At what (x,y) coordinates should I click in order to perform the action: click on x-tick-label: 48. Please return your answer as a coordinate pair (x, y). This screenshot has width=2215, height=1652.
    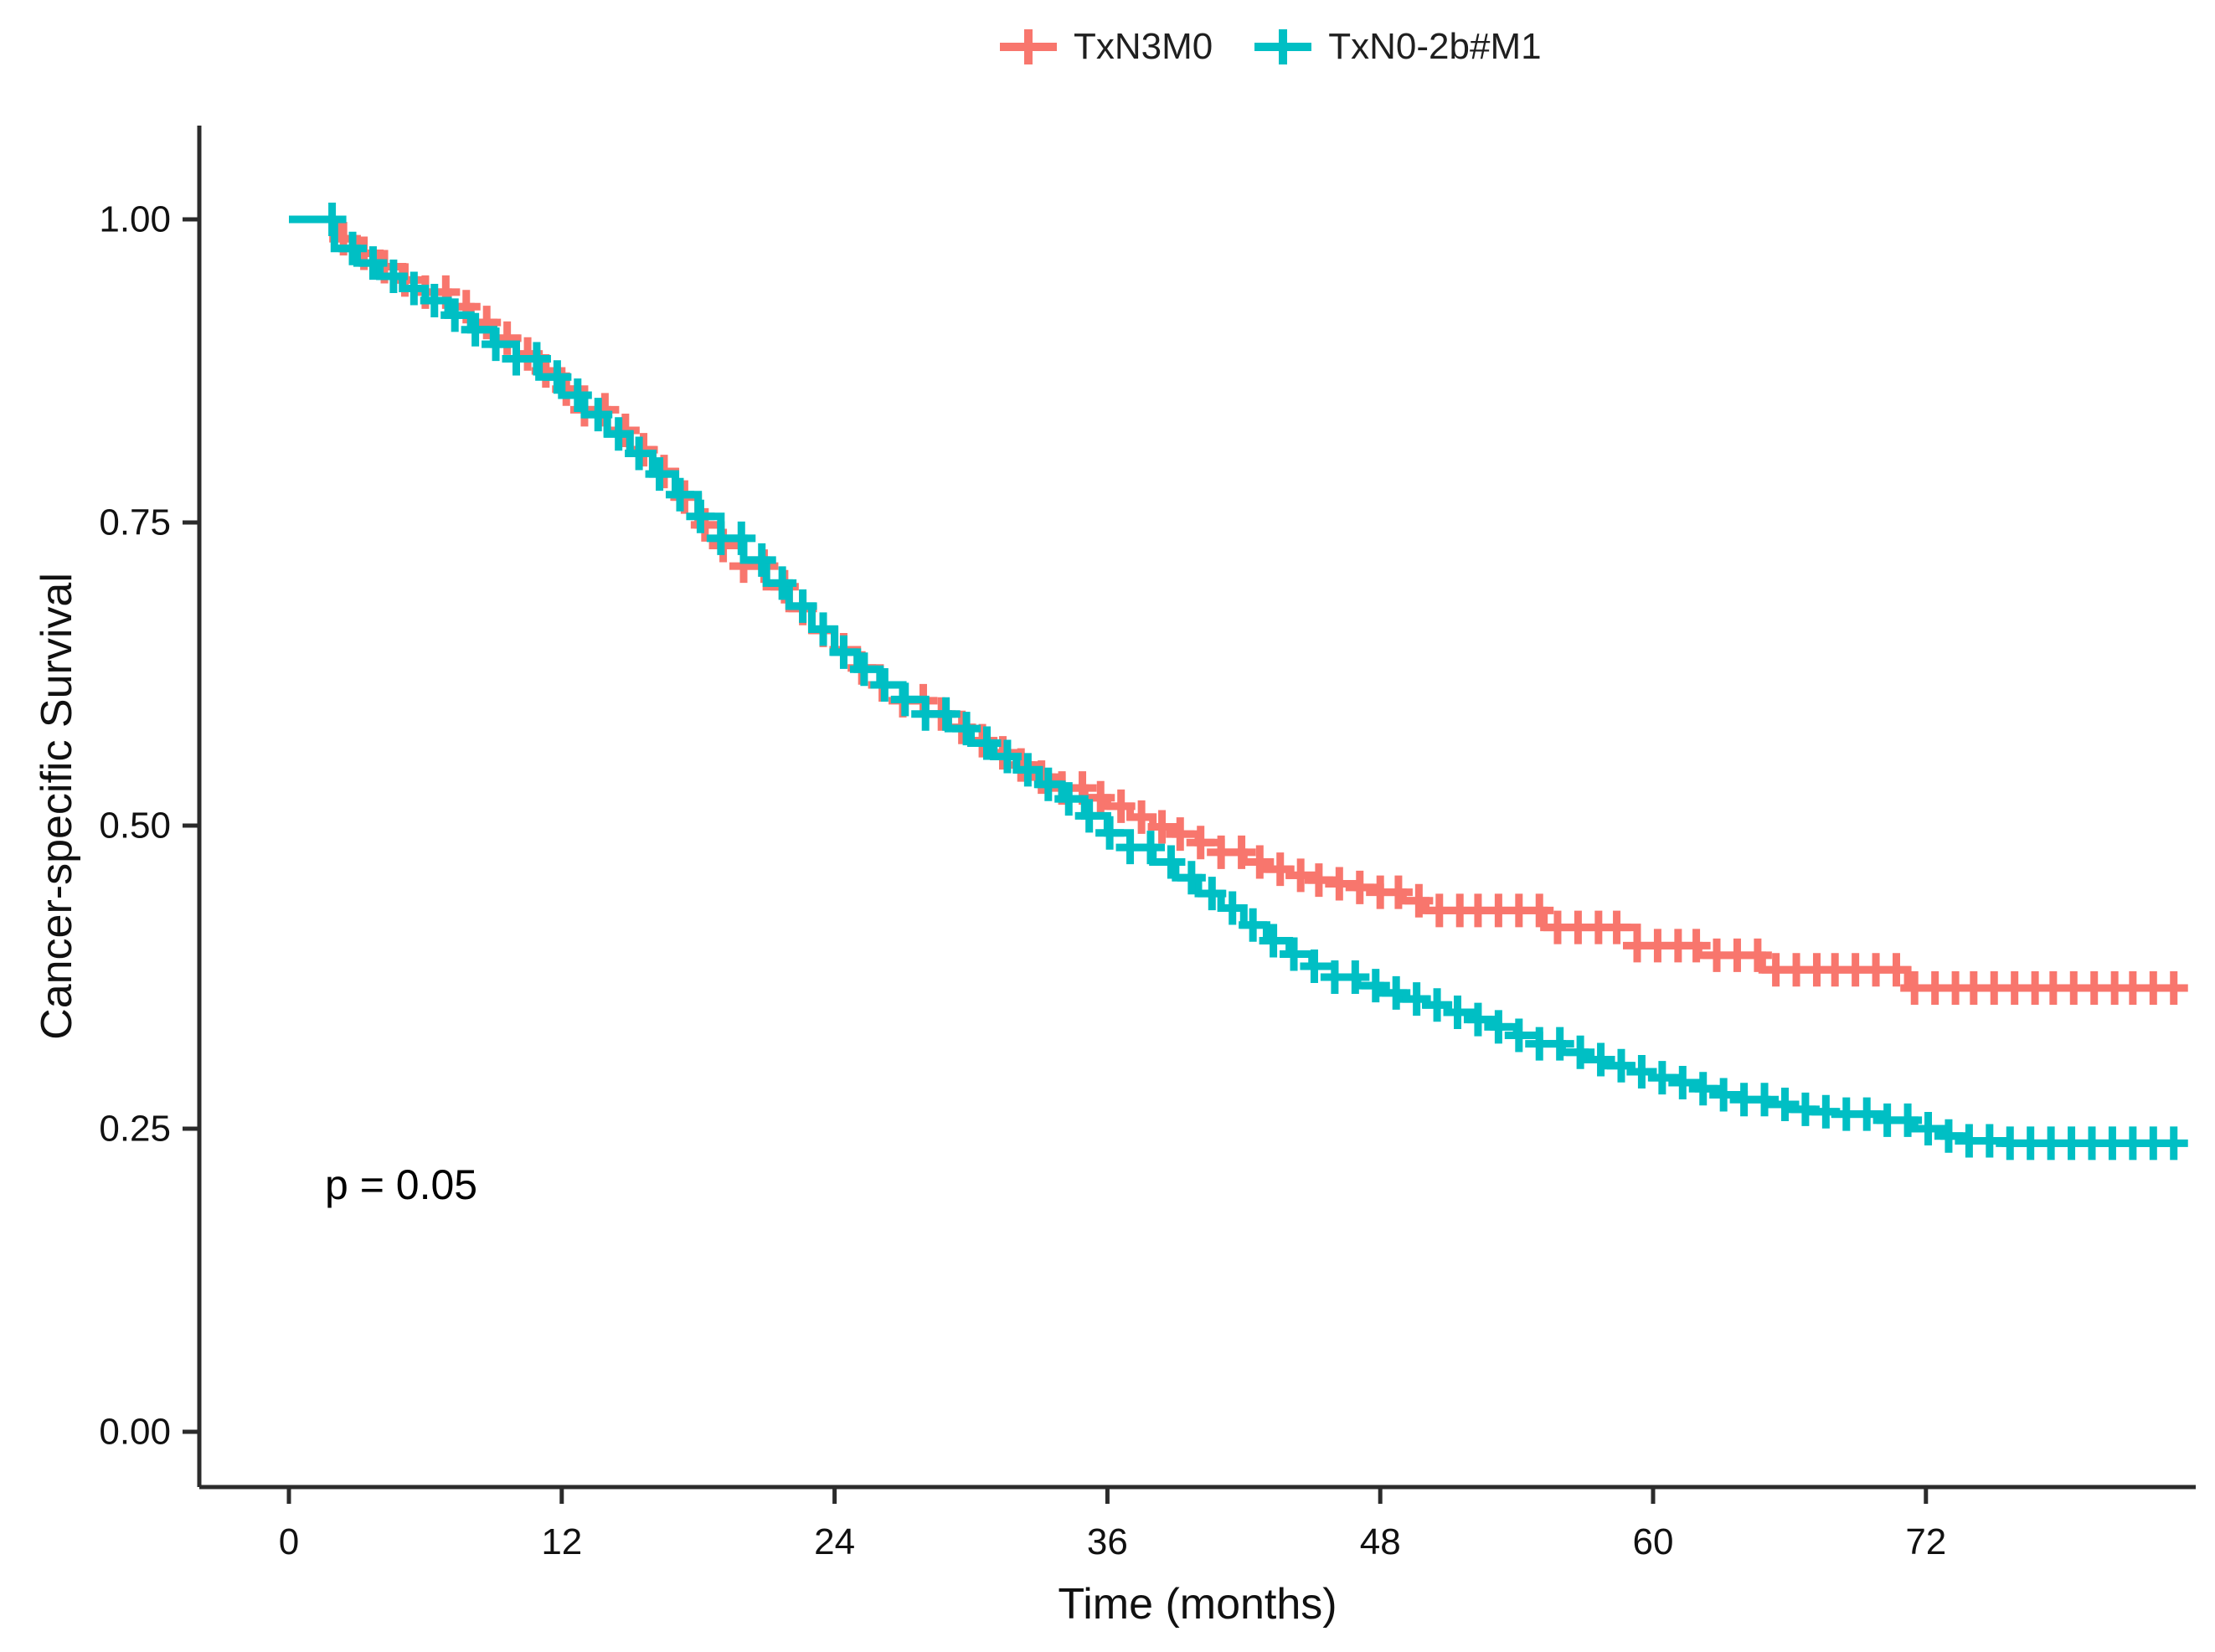
    Looking at the image, I should click on (1380, 1542).